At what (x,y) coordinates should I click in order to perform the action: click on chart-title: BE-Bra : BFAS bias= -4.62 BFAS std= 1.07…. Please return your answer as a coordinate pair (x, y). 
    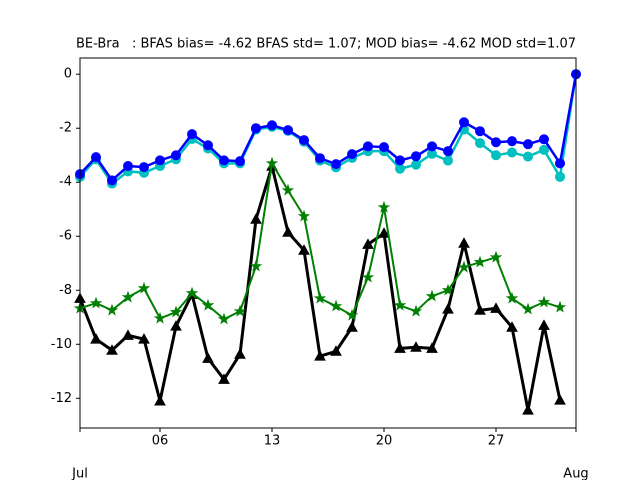
    Looking at the image, I should click on (326, 44).